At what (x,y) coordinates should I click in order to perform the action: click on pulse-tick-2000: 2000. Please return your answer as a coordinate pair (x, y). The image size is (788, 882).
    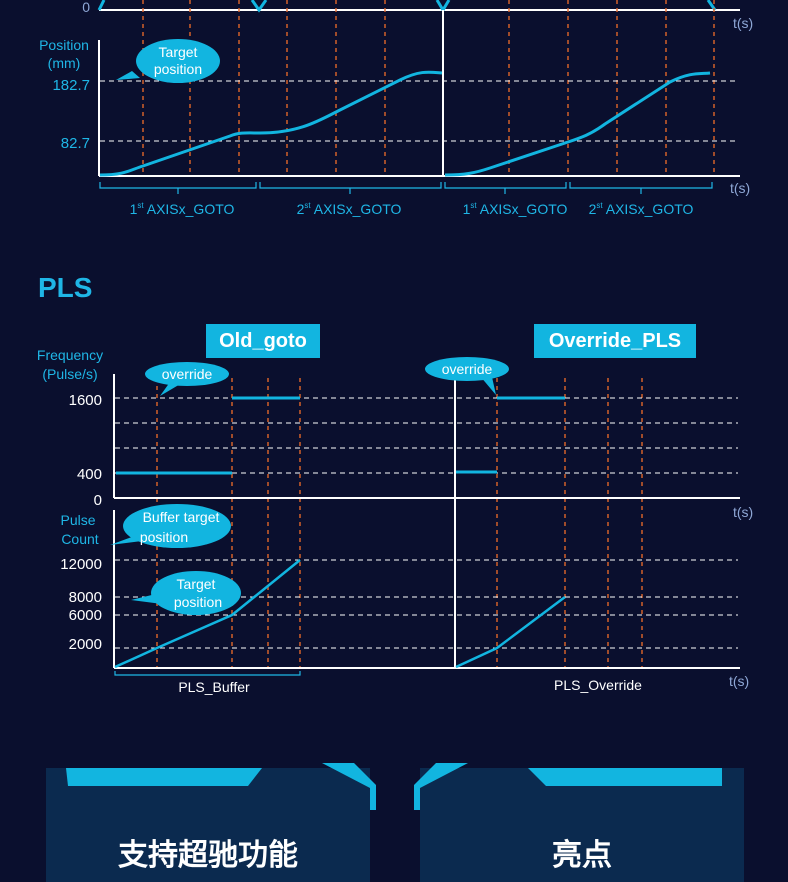
    Looking at the image, I should click on (85, 644).